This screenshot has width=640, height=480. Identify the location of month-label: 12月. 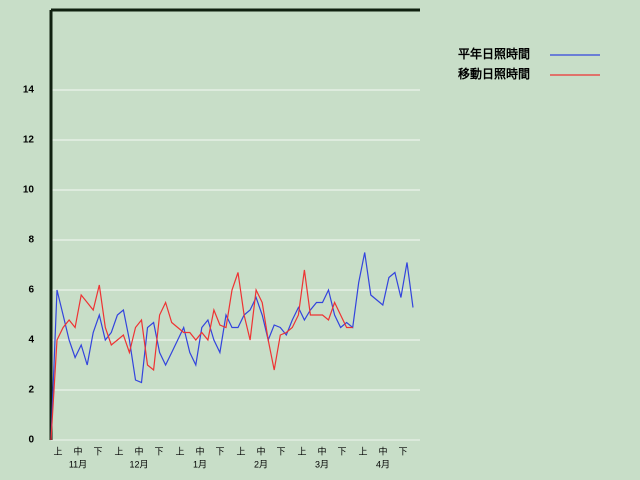
(138, 464).